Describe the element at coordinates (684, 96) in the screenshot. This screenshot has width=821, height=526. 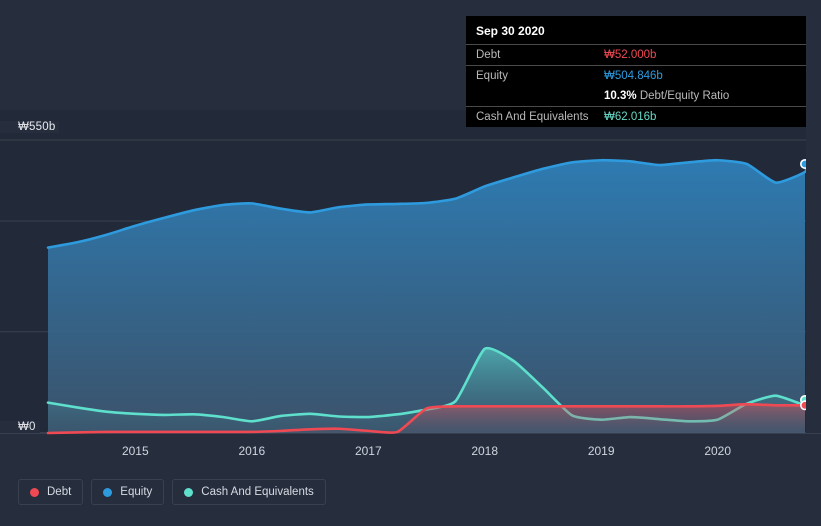
I see `tooltip-ratio-label: Debt/Equity Ratio` at that location.